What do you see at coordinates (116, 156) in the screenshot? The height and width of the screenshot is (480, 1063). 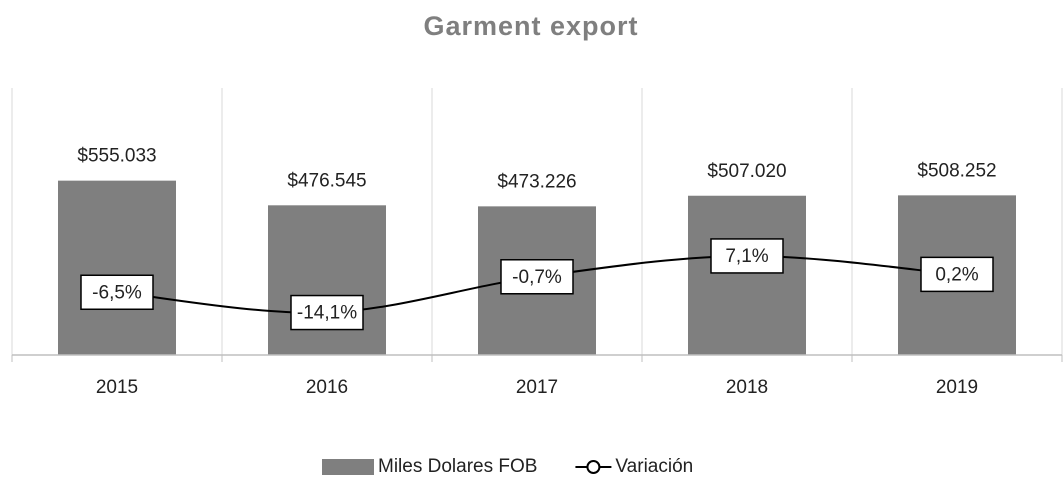 I see `bar-value-label: $555.033` at bounding box center [116, 156].